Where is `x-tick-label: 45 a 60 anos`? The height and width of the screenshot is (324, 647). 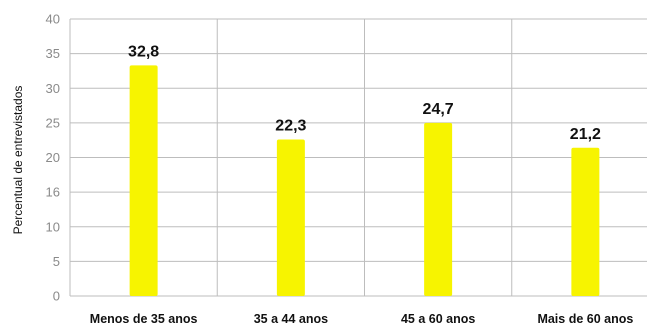 x-tick-label: 45 a 60 anos is located at coordinates (438, 318).